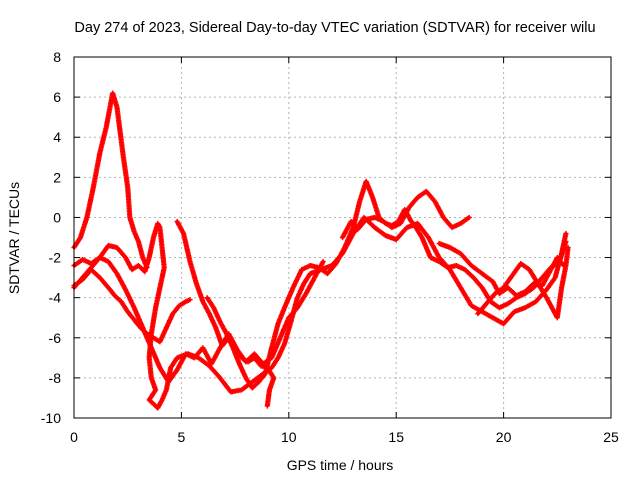  What do you see at coordinates (396, 437) in the screenshot?
I see `x-tick-label: 15` at bounding box center [396, 437].